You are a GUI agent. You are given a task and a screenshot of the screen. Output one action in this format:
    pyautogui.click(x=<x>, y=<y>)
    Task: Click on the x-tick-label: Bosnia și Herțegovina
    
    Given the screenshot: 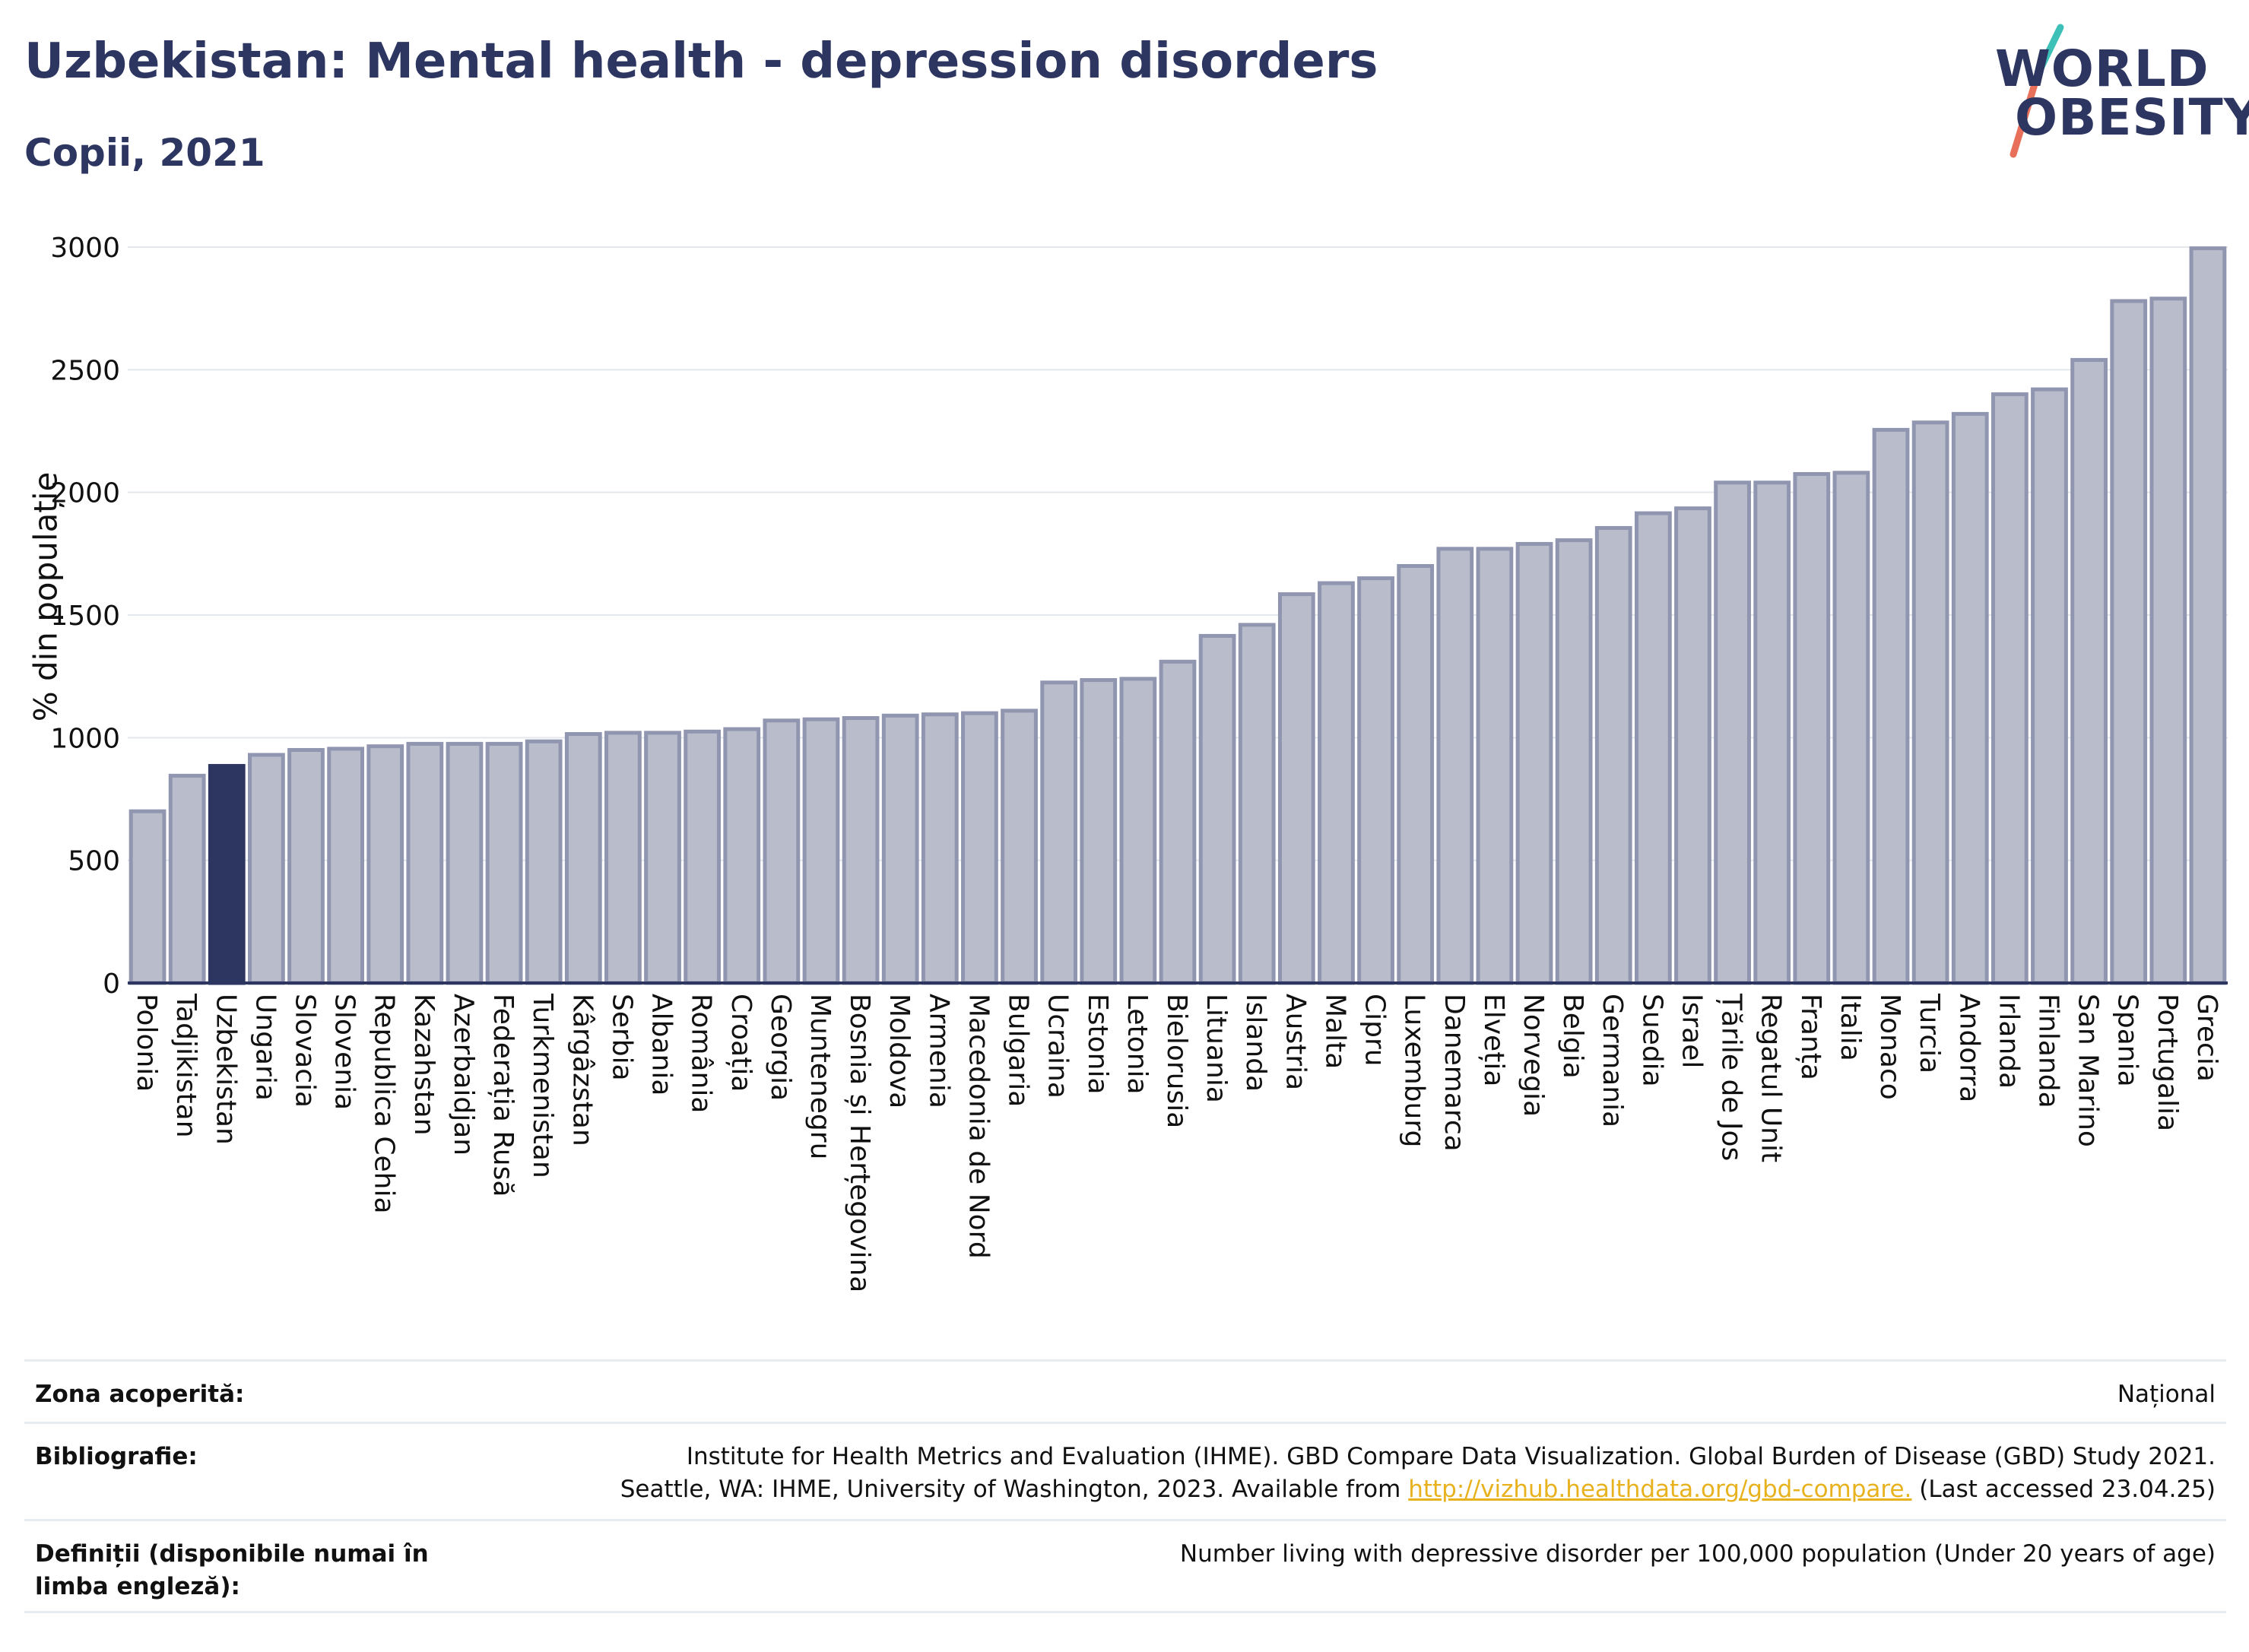 What is the action you would take?
    pyautogui.click(x=859, y=1143)
    